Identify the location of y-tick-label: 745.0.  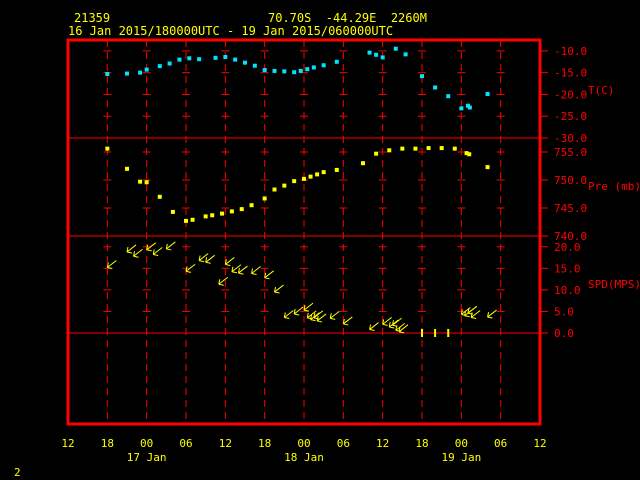
(570, 208).